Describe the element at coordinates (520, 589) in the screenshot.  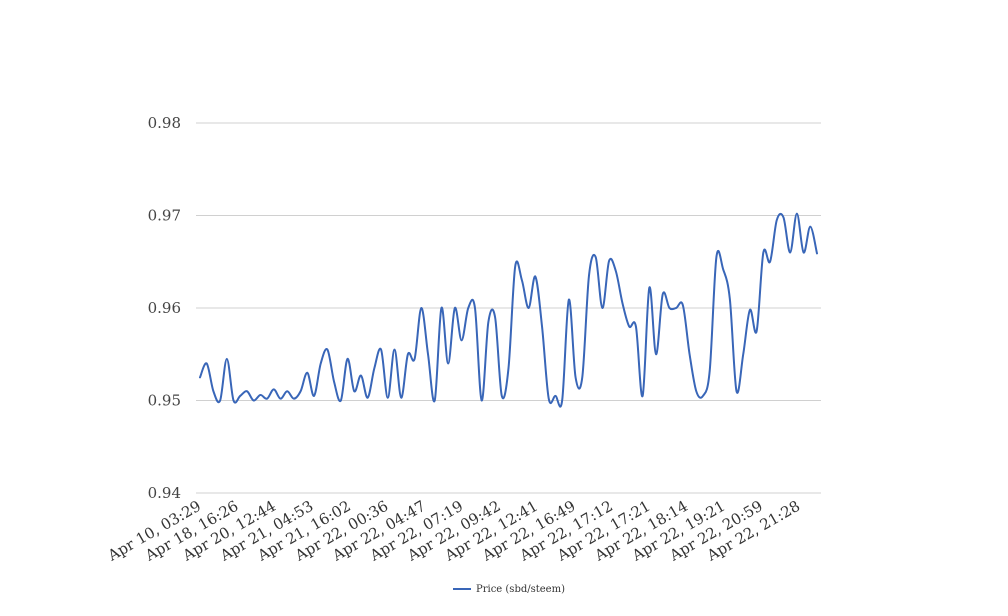
I see `legend-label: Price (sbd/steem)` at that location.